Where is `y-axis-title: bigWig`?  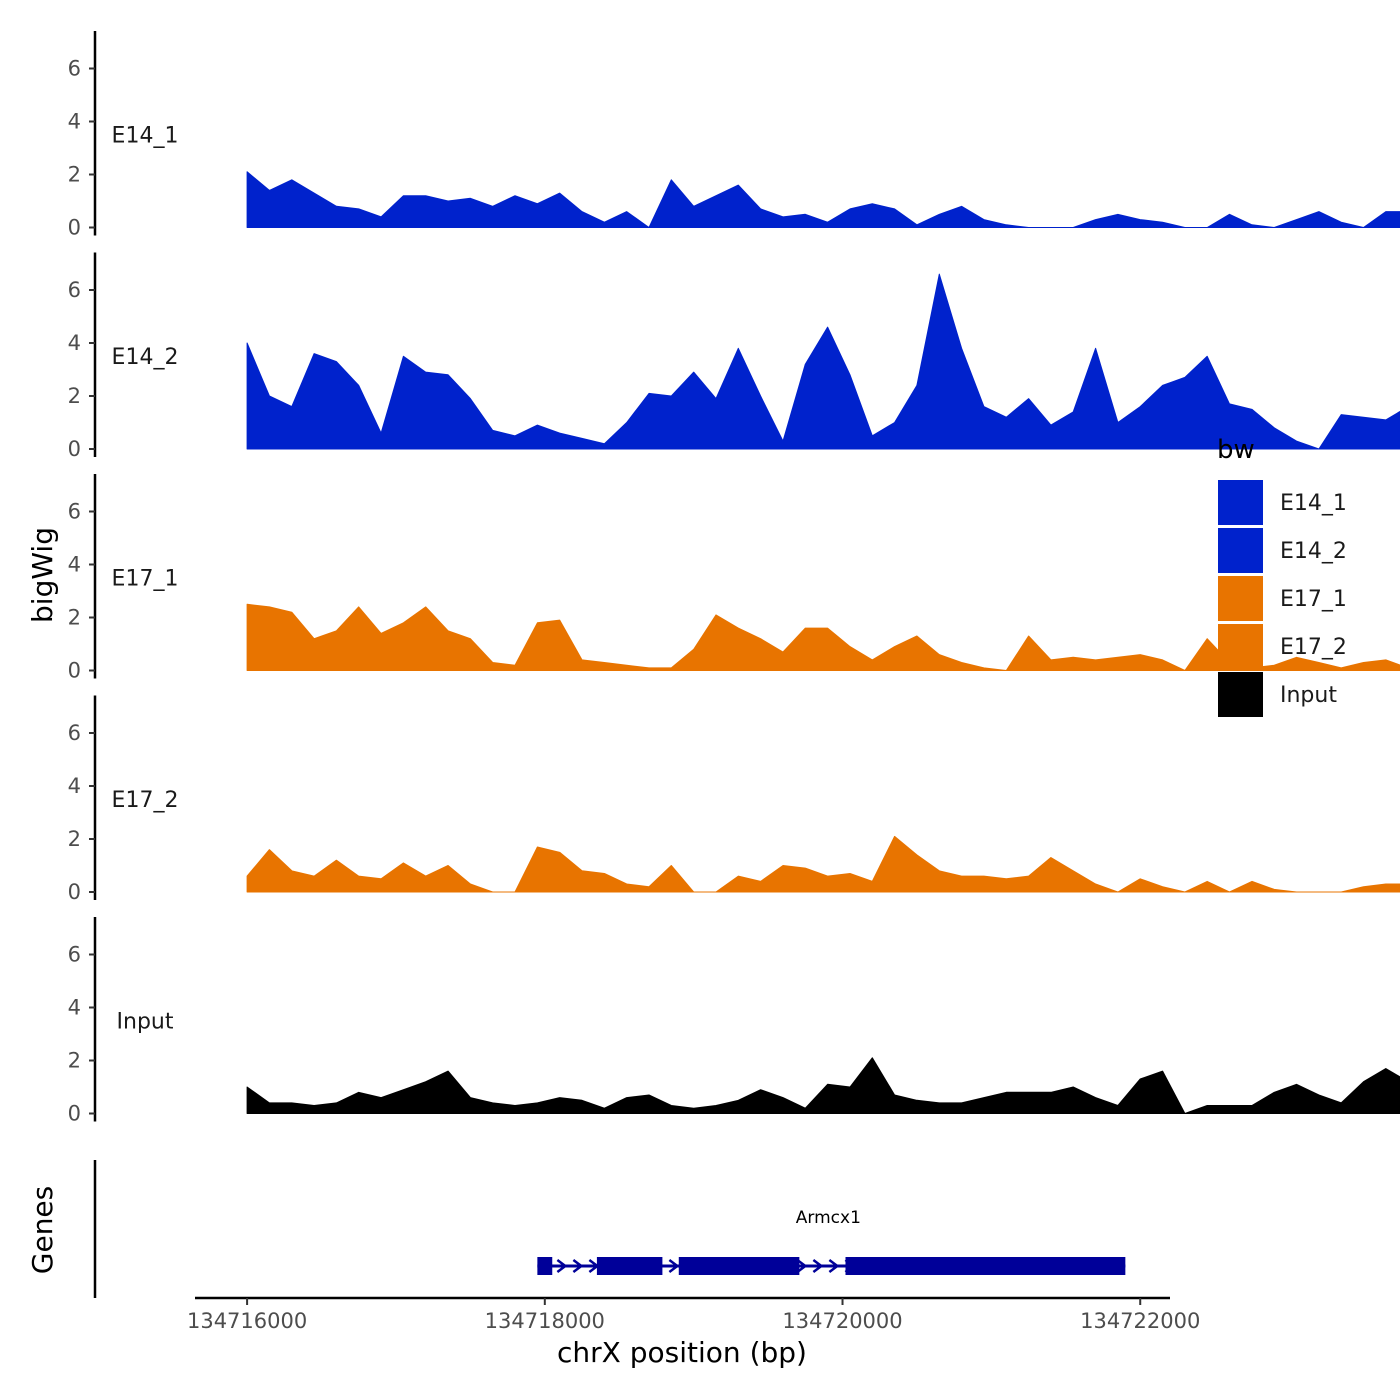
y-axis-title: bigWig is located at coordinates (42, 575).